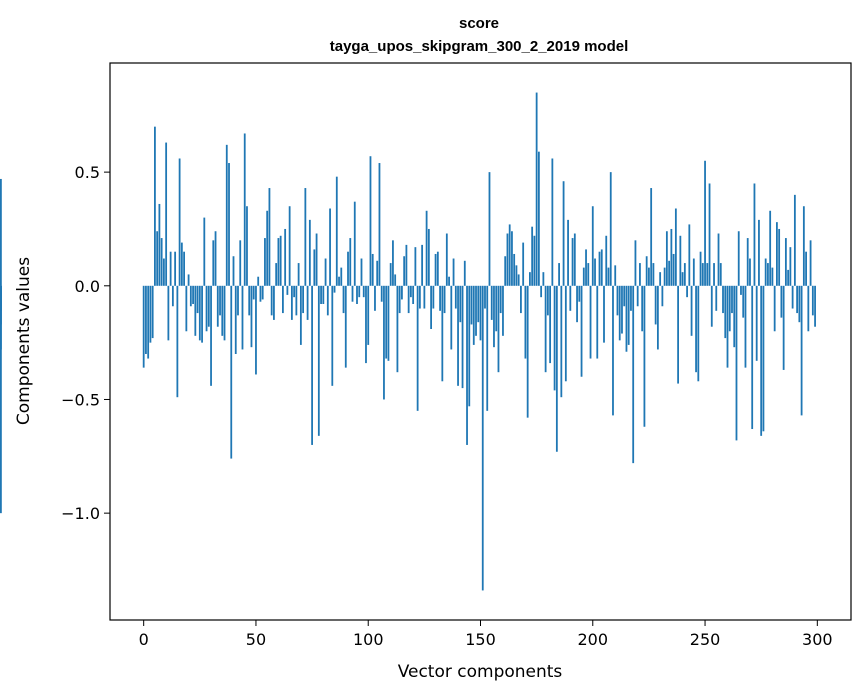  I want to click on x-tick-label: 150, so click(480, 639).